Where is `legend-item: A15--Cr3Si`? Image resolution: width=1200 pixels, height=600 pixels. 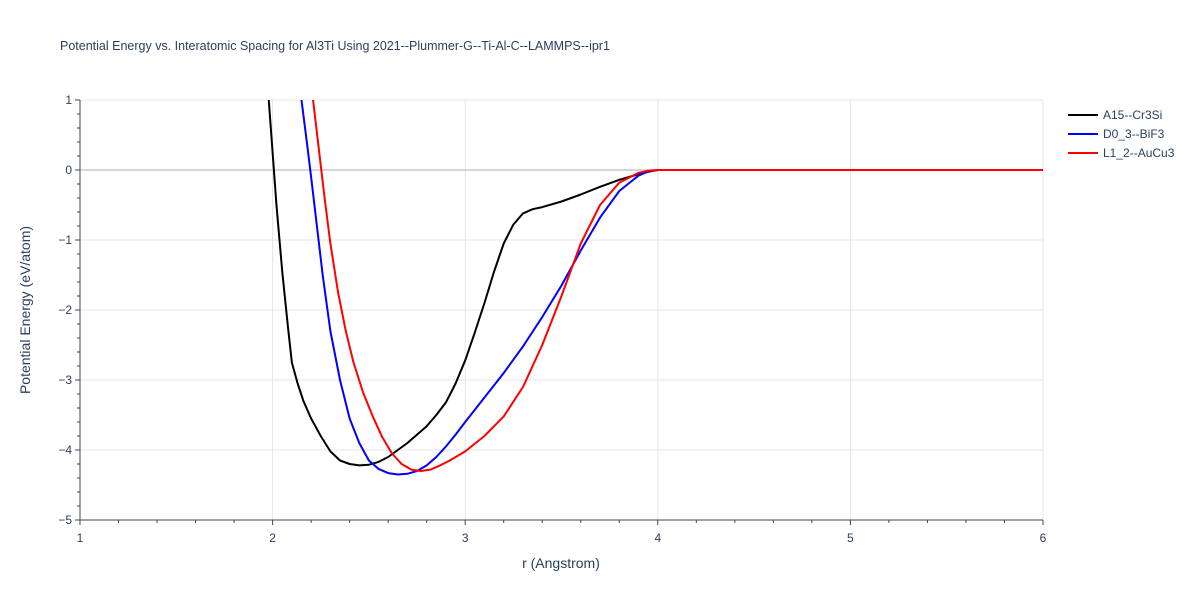 legend-item: A15--Cr3Si is located at coordinates (1115, 115).